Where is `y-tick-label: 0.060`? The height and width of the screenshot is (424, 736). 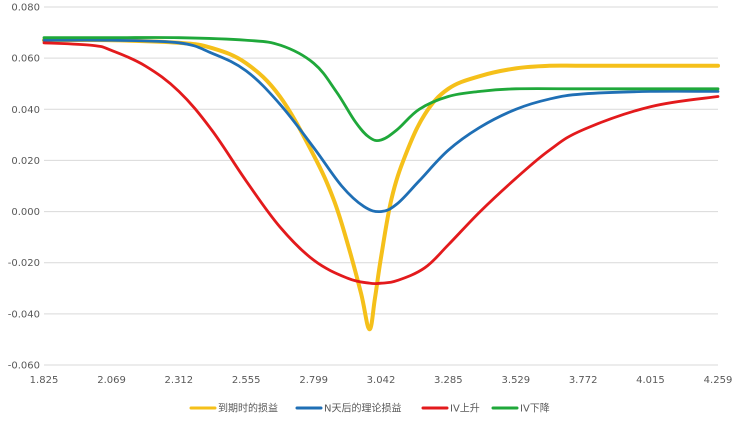 y-tick-label: 0.060 is located at coordinates (25, 59).